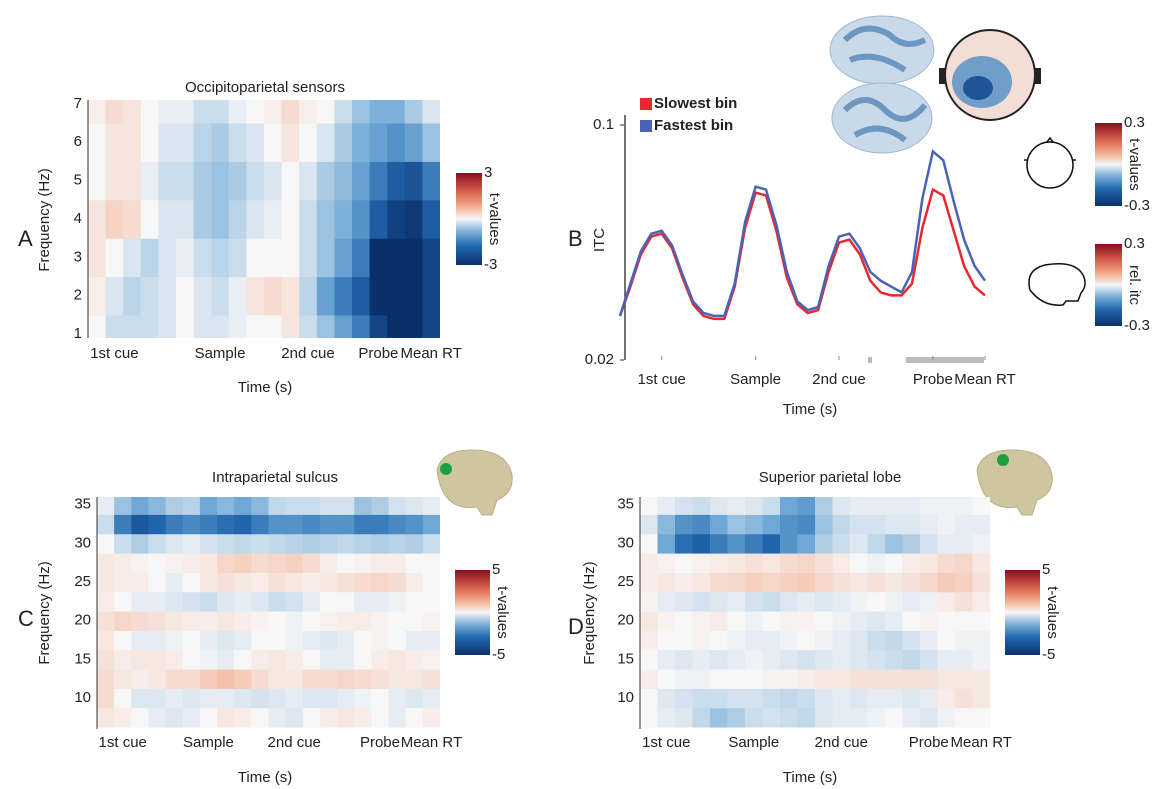 Image resolution: width=1164 pixels, height=789 pixels. What do you see at coordinates (78, 103) in the screenshot?
I see `y-tick-label: 7` at bounding box center [78, 103].